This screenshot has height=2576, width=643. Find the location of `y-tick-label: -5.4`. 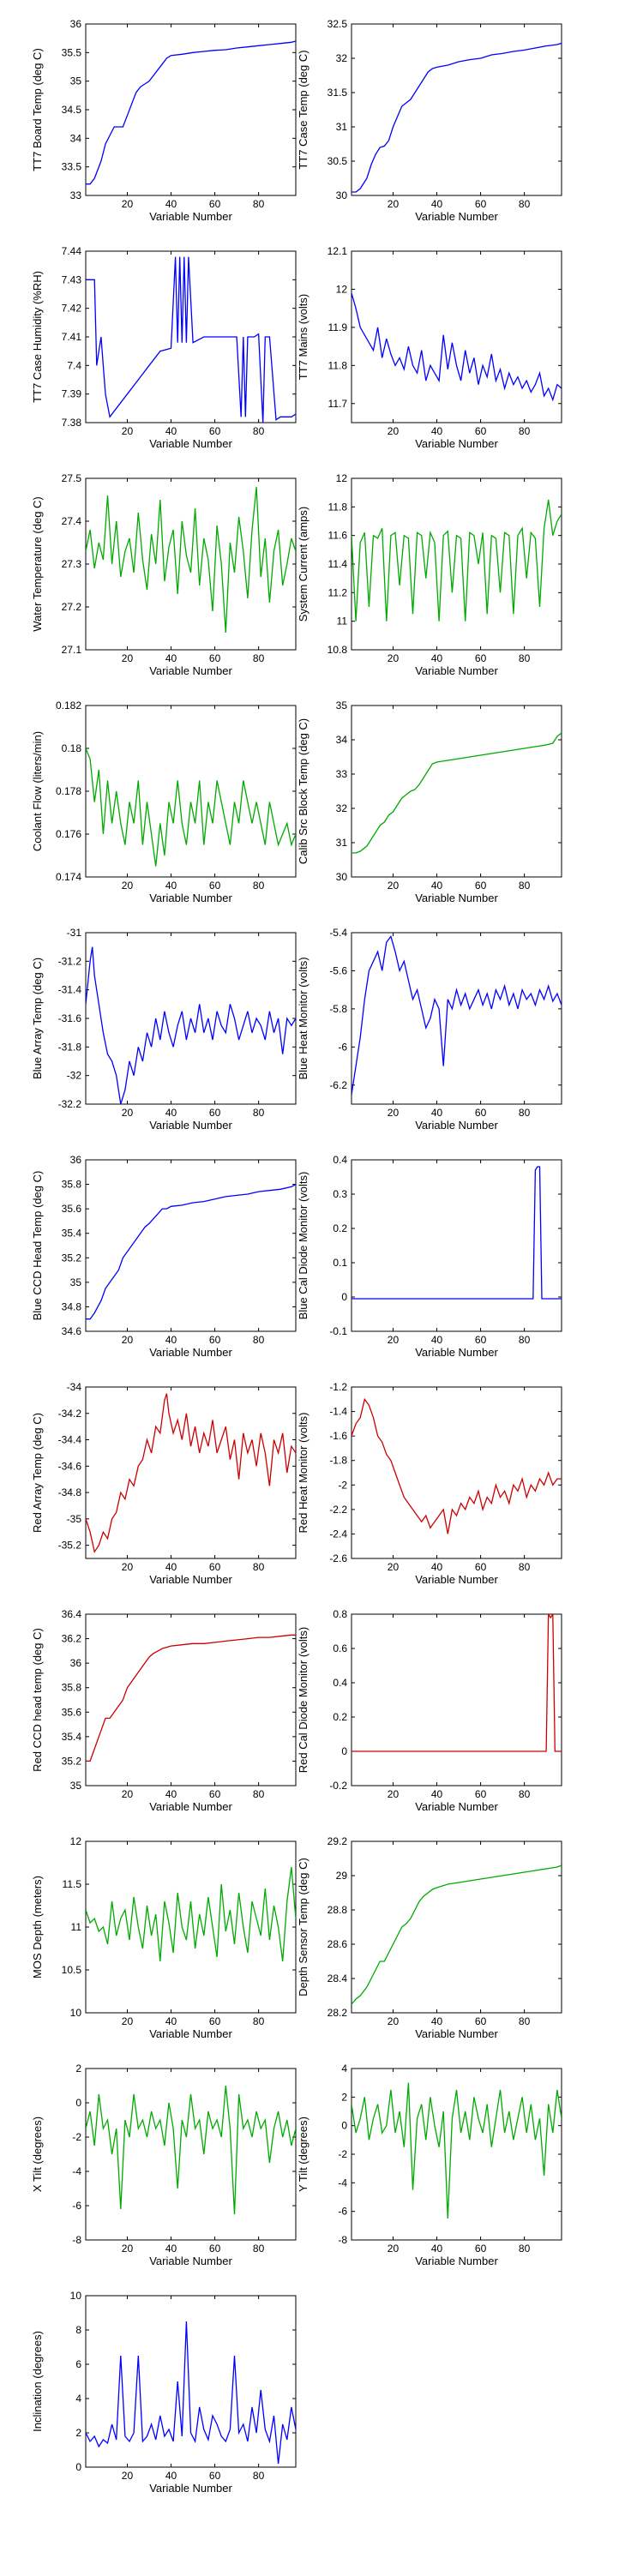

y-tick-label: -5.4 is located at coordinates (338, 933).